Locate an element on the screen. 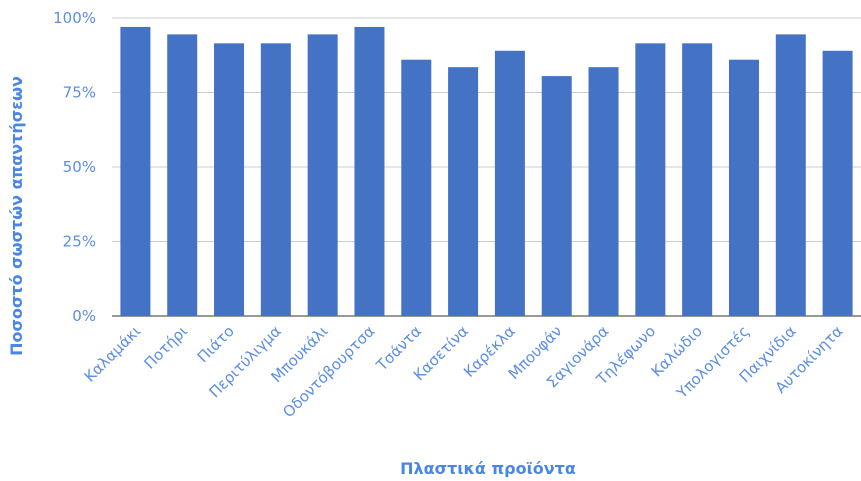 Image resolution: width=861 pixels, height=481 pixels. y-tick-label: 75% is located at coordinates (79, 93).